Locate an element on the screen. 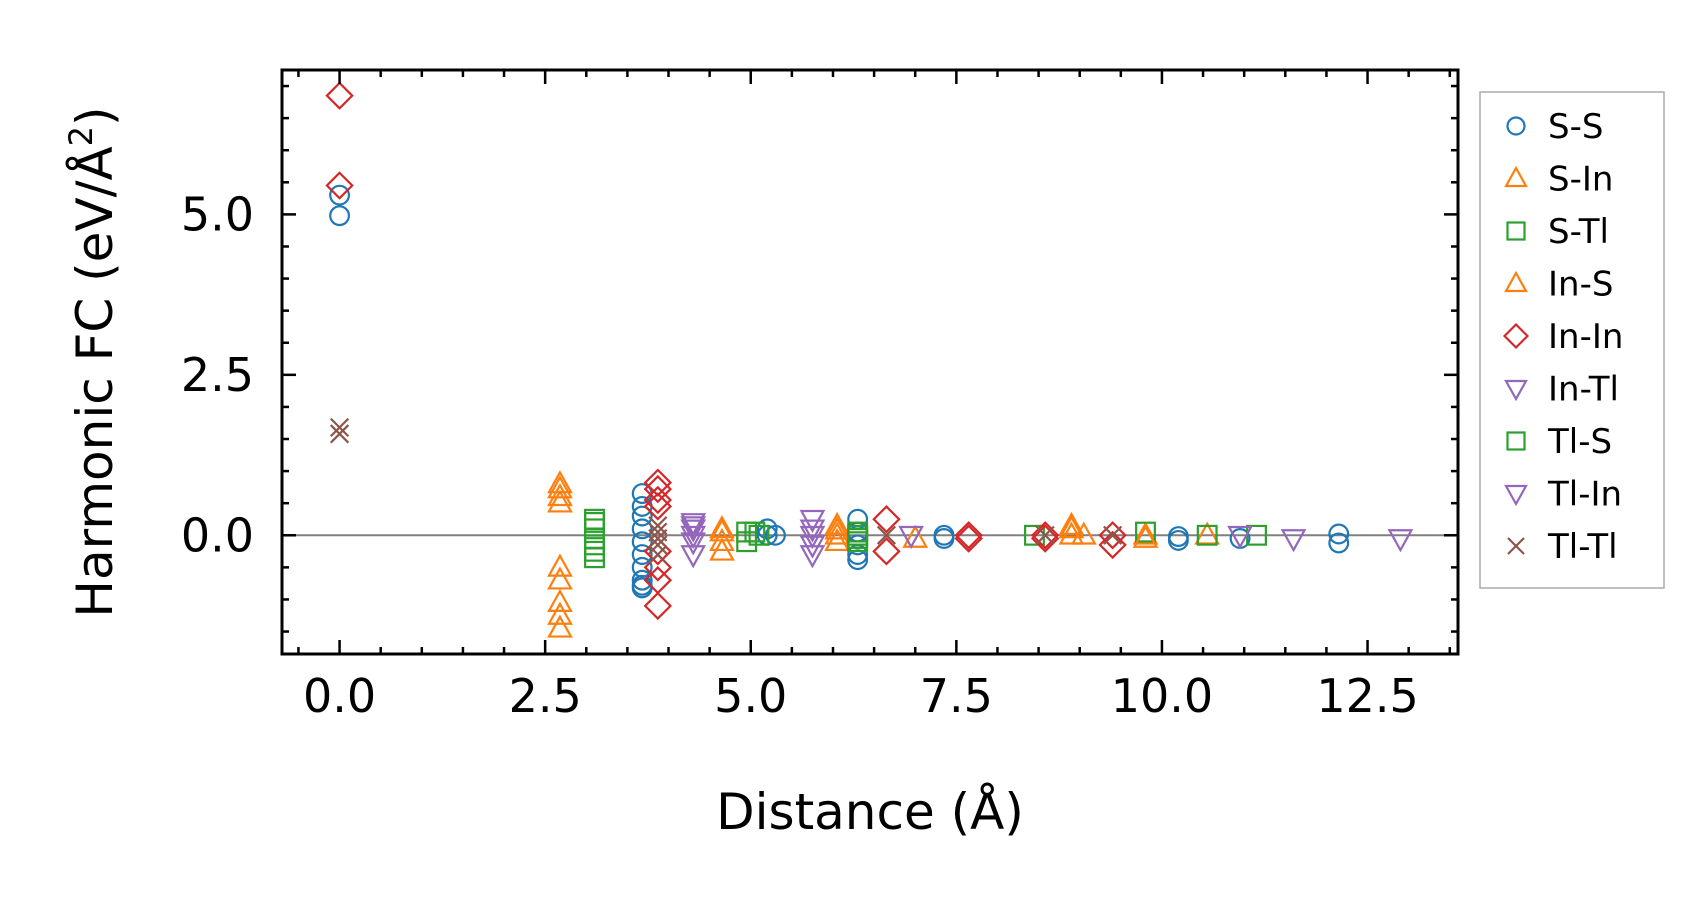 Image resolution: width=1708 pixels, height=897 pixels. legend-label: Tl-Tl is located at coordinates (1582, 547).